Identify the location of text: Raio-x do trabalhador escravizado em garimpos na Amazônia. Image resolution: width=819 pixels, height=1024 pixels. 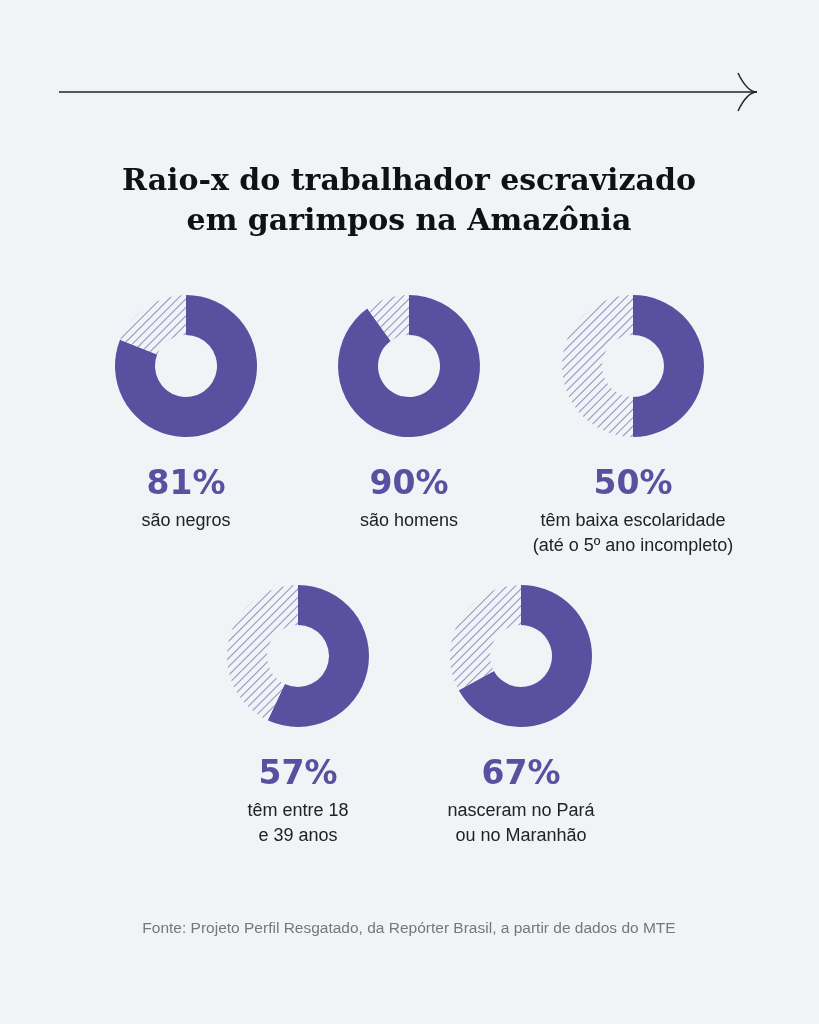
(409, 199).